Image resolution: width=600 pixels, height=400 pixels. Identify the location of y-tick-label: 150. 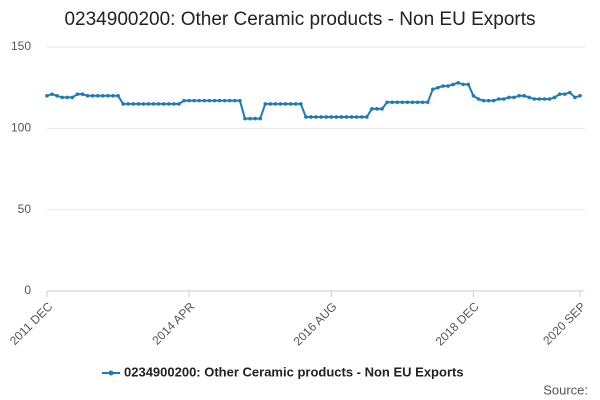
(21, 46).